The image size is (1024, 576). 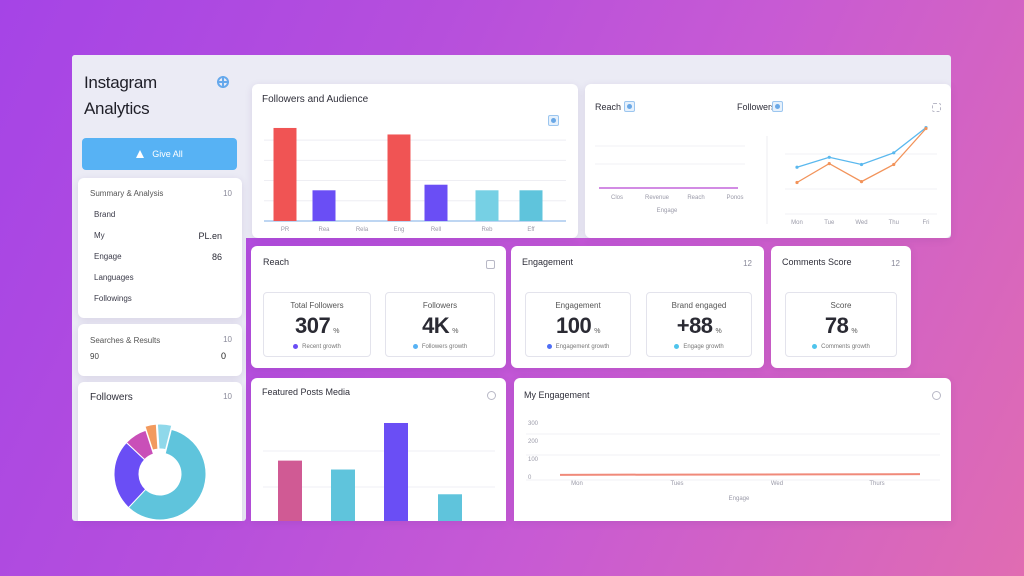 I want to click on y-tick-label: 0, so click(x=530, y=478).